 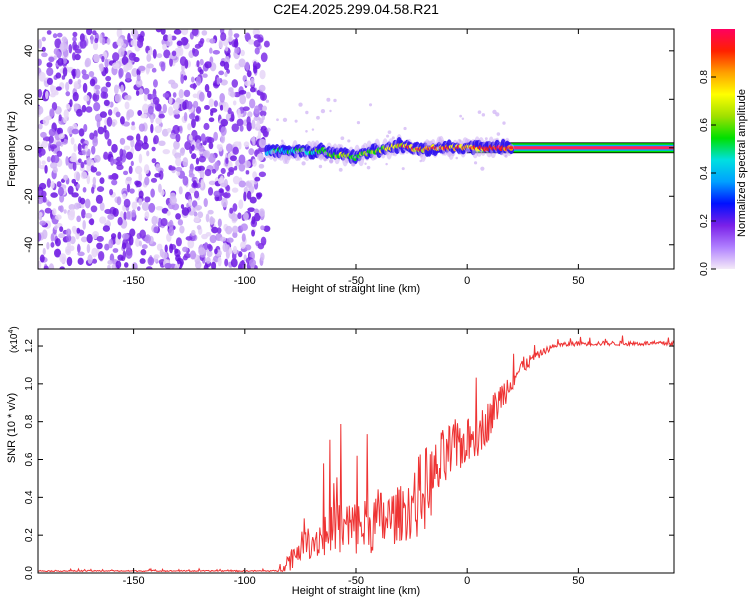 I want to click on x-tick-label: -150, so click(x=134, y=581).